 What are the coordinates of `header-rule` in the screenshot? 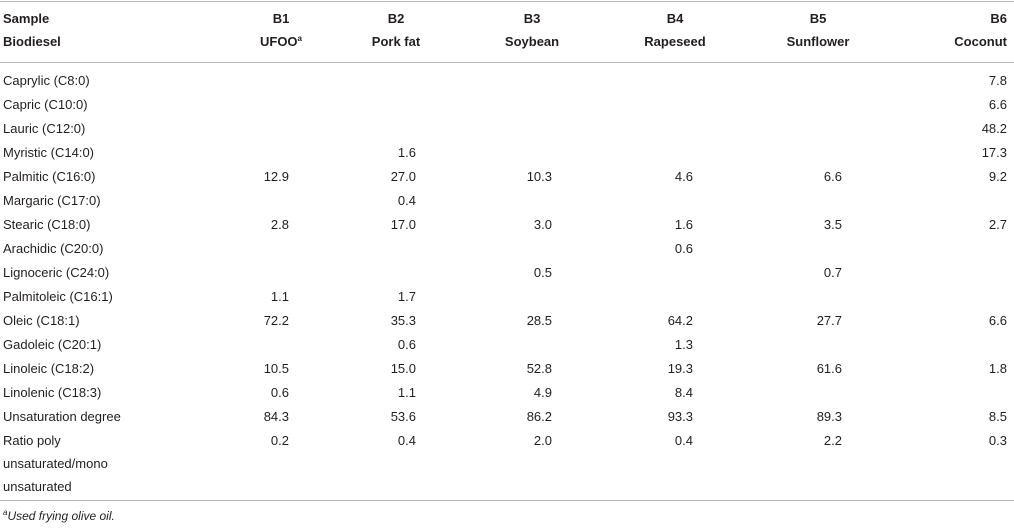 It's located at (507, 62).